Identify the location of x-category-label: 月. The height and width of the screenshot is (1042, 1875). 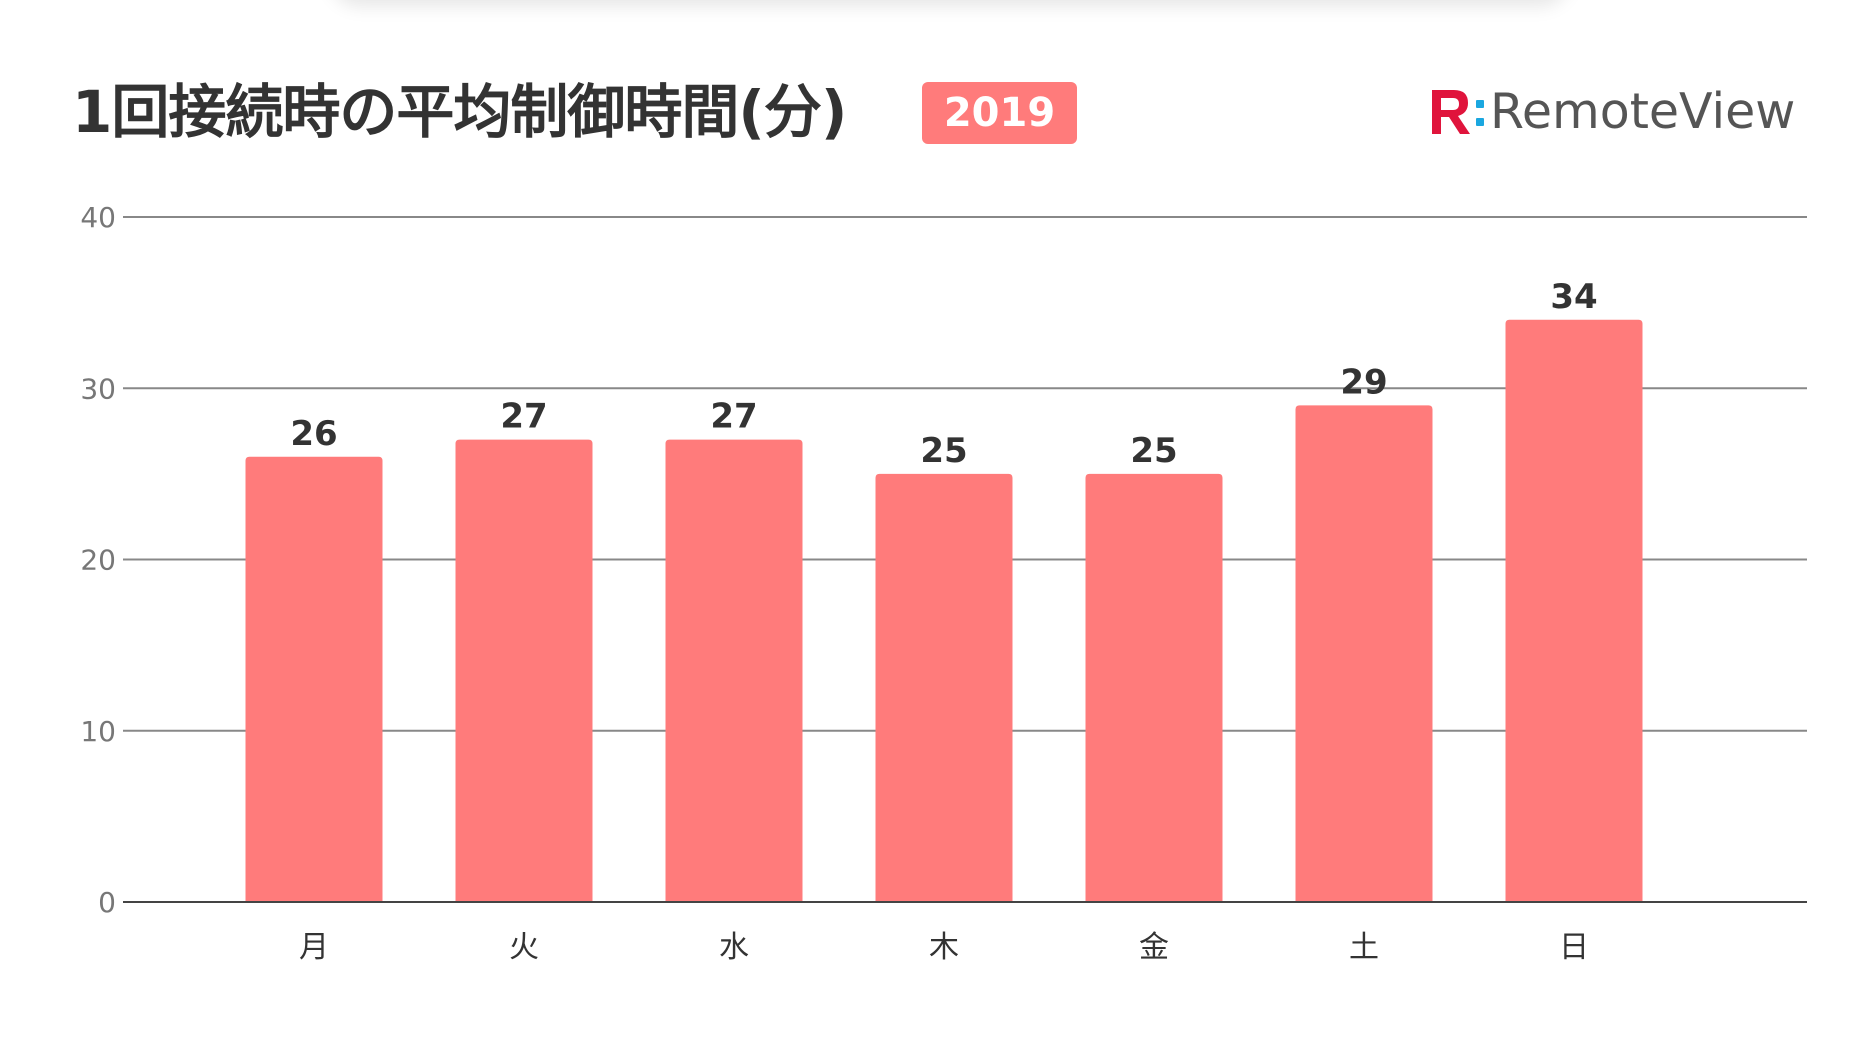
(314, 947).